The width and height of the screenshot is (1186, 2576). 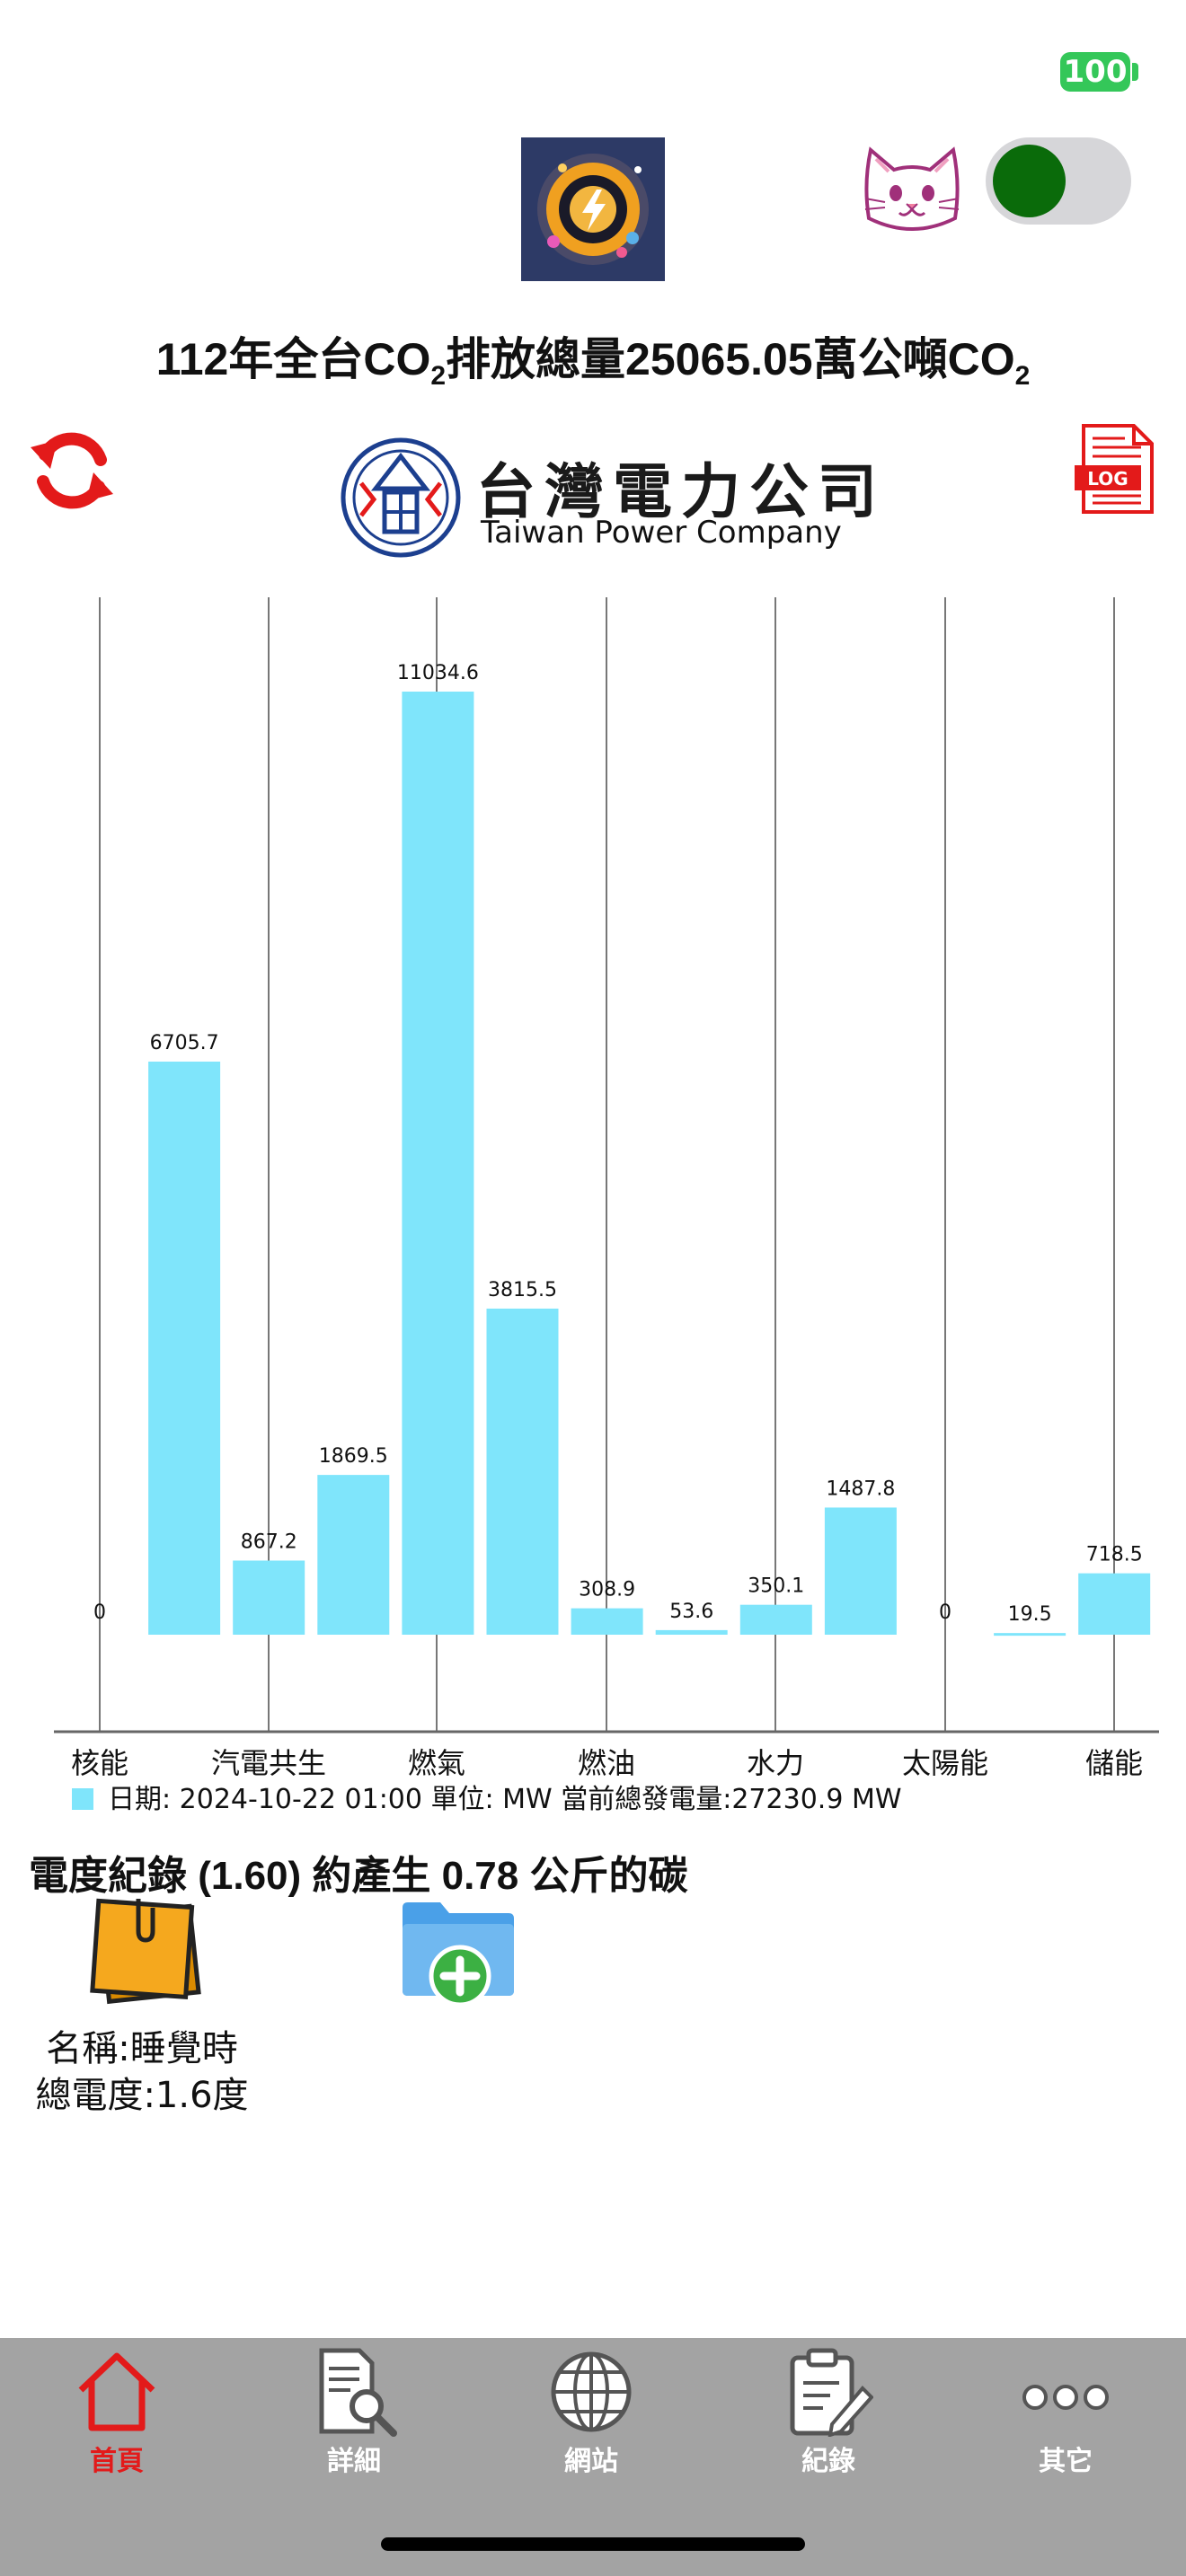 What do you see at coordinates (681, 491) in the screenshot?
I see `taipower-chinese-name: 台灣電力公司` at bounding box center [681, 491].